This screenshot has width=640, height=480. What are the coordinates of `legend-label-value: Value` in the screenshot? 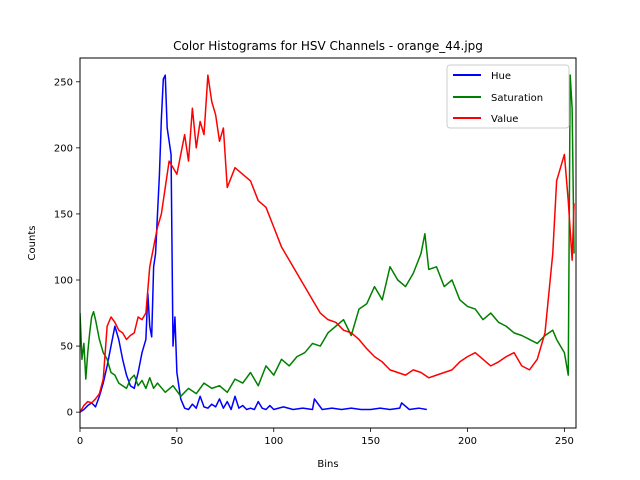 It's located at (504, 119).